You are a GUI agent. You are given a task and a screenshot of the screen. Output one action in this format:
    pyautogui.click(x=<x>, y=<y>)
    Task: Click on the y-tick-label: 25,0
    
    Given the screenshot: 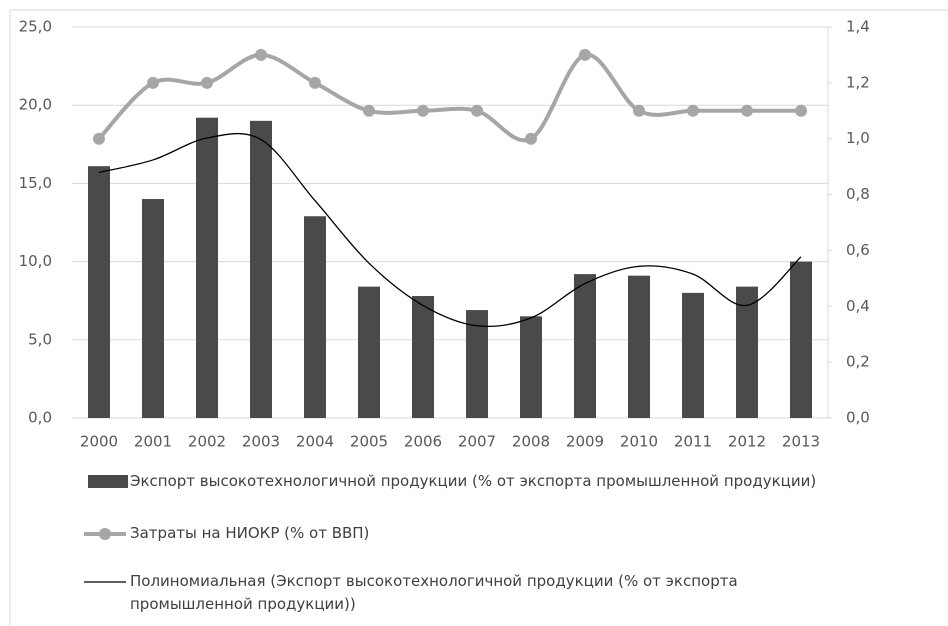 What is the action you would take?
    pyautogui.click(x=35, y=27)
    